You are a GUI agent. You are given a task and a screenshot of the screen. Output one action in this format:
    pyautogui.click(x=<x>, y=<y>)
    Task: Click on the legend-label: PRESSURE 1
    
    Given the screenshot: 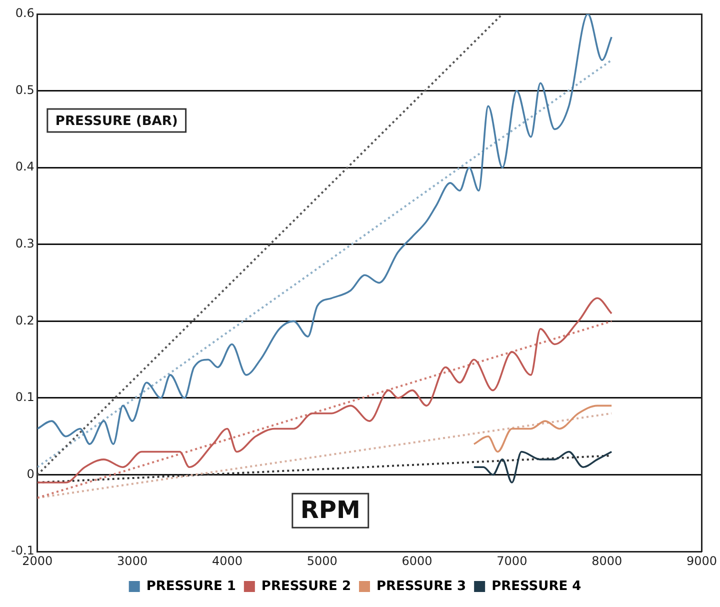 What is the action you would take?
    pyautogui.click(x=191, y=586)
    